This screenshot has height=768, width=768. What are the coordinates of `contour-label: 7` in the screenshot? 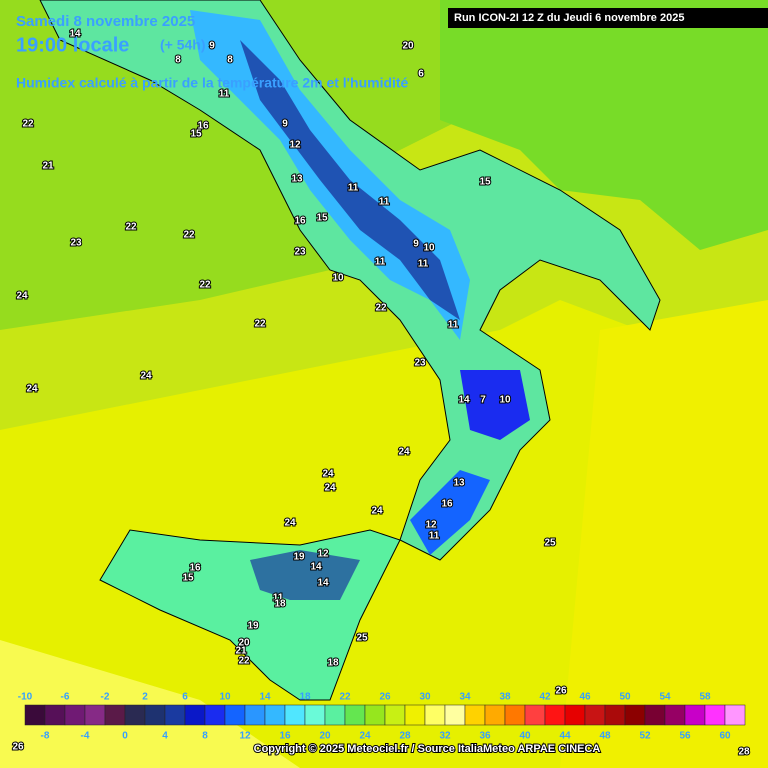 It's located at (483, 400).